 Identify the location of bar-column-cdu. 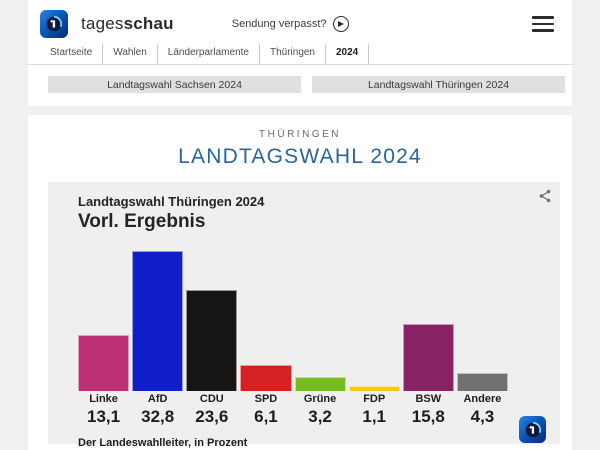
(212, 316).